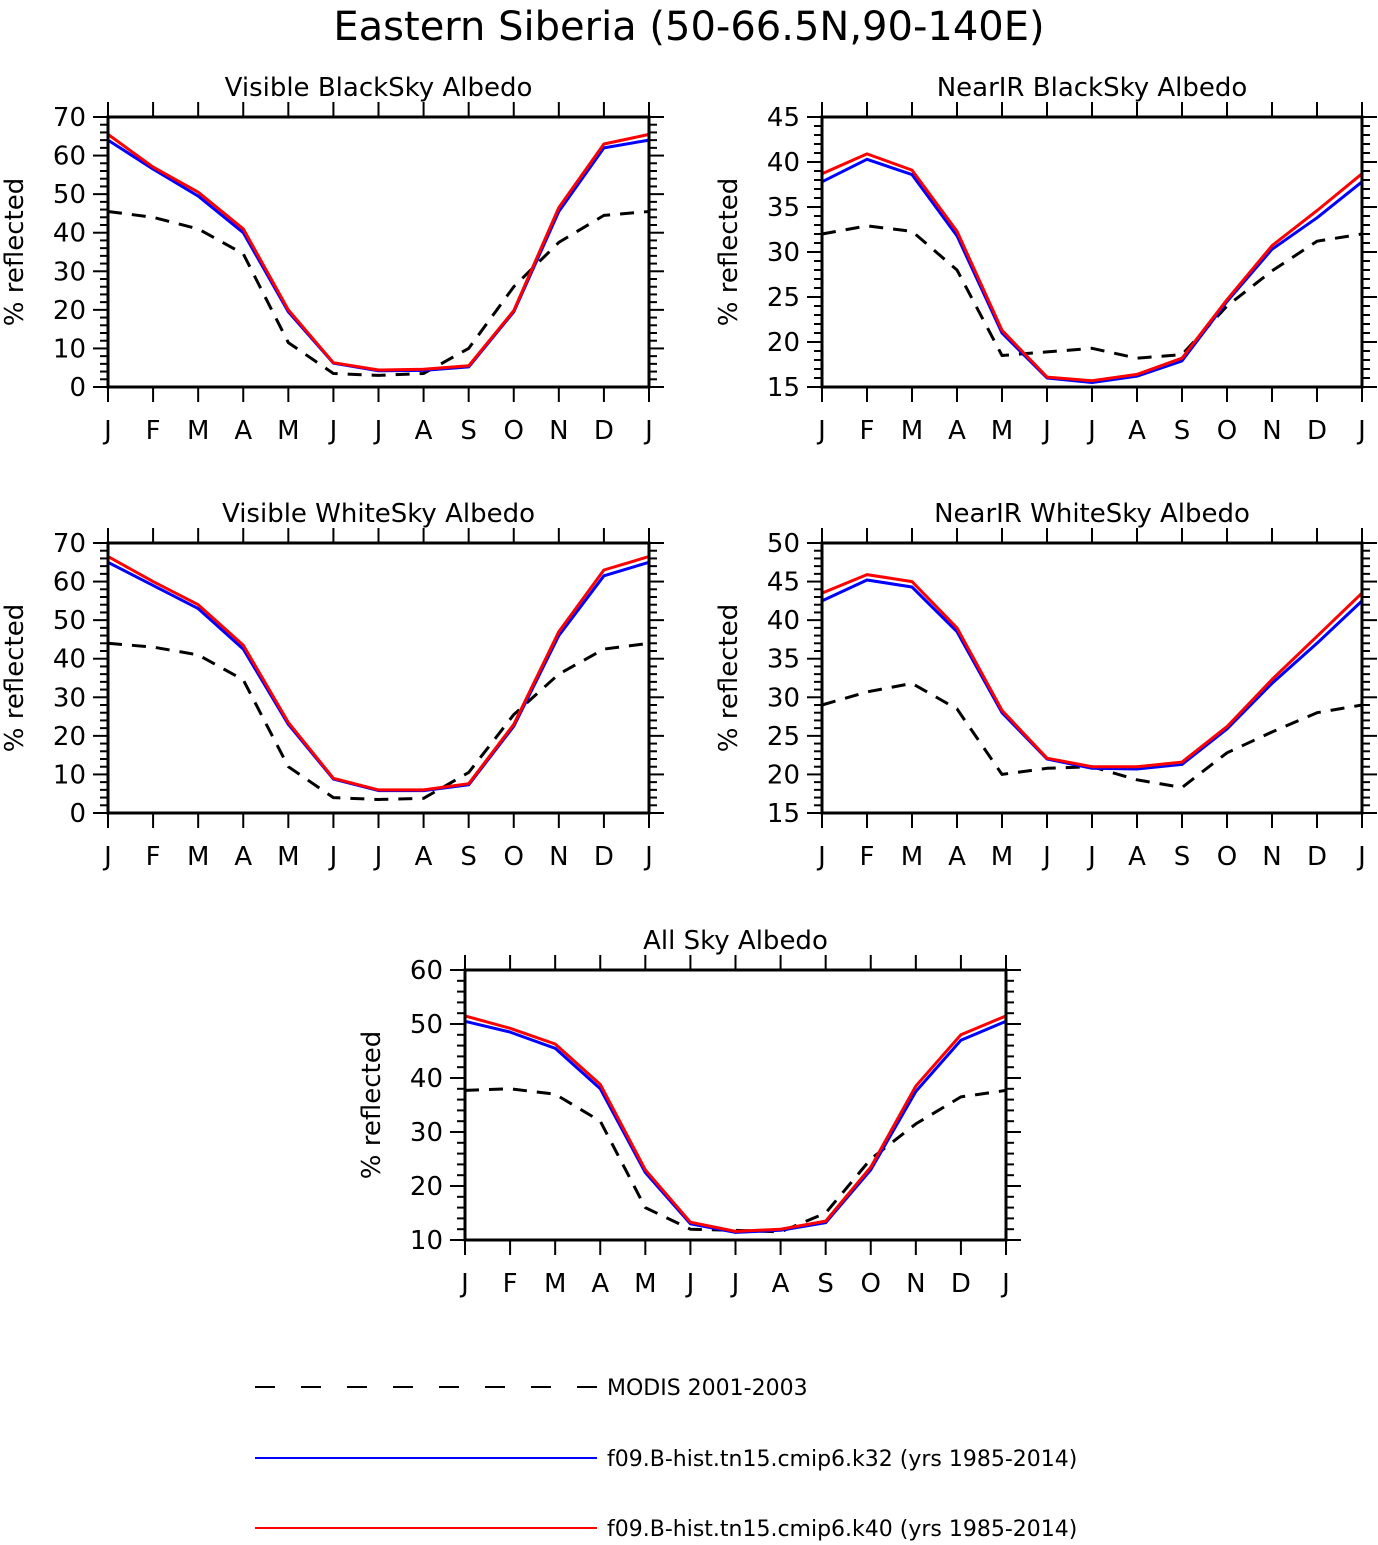 Image resolution: width=1378 pixels, height=1545 pixels. I want to click on legend-label: MODIS 2001-2003, so click(707, 1388).